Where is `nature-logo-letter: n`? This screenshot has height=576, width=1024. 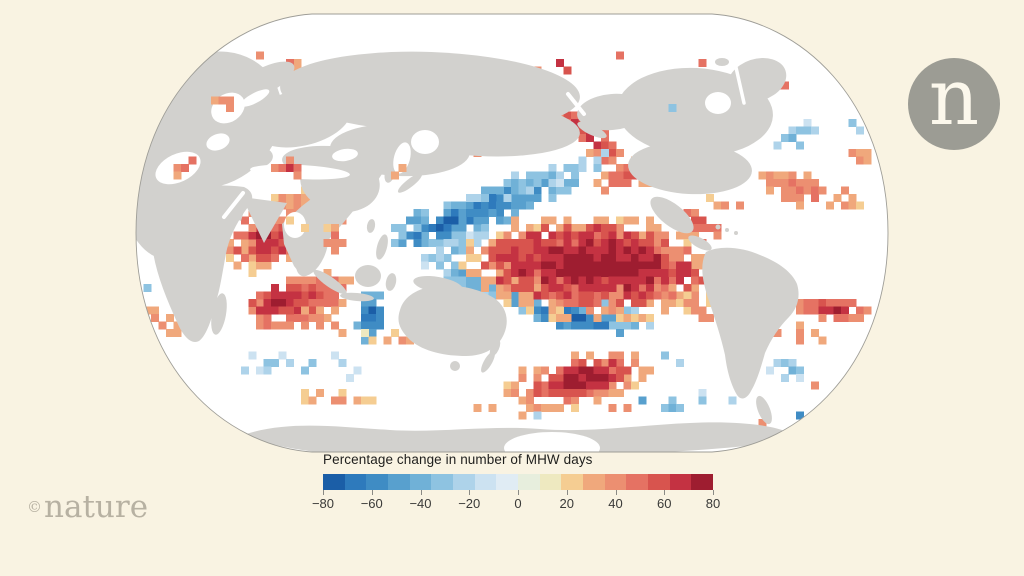 nature-logo-letter: n is located at coordinates (954, 98).